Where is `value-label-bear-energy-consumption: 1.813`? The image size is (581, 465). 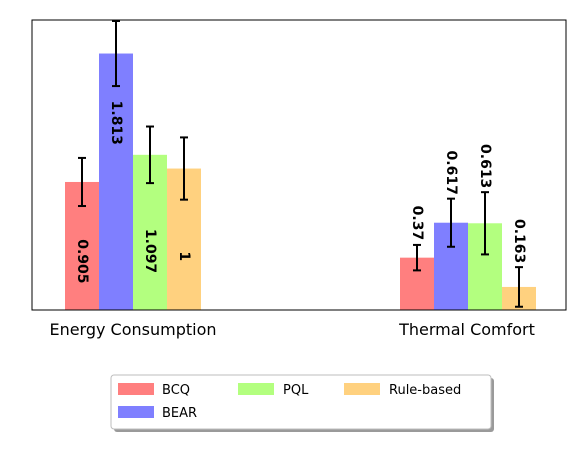 value-label-bear-energy-consumption: 1.813 is located at coordinates (116, 123).